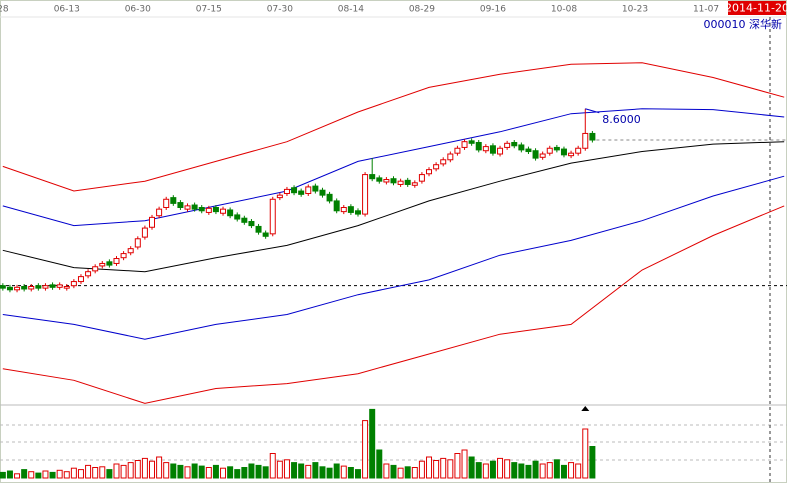 The width and height of the screenshot is (787, 483). I want to click on x-tick-label: 08-14, so click(351, 10).